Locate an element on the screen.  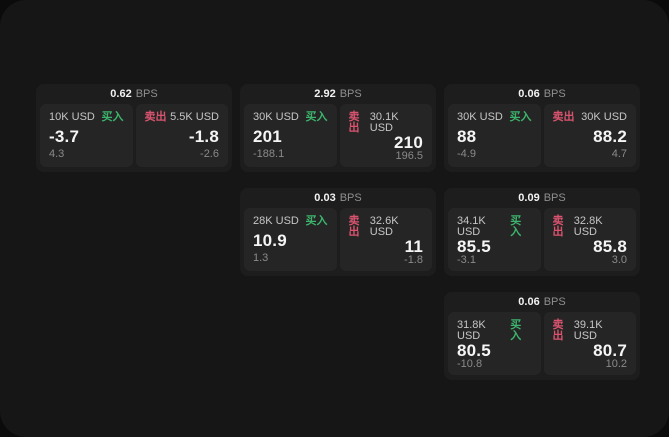
sell-panel-top: 卖出 5.5K USD is located at coordinates (182, 117).